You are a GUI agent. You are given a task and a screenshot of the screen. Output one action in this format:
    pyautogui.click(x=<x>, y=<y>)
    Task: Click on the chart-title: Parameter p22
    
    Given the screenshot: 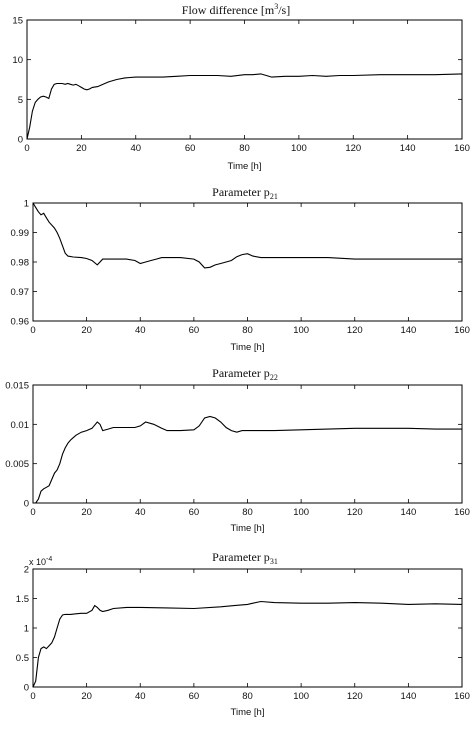 What is the action you would take?
    pyautogui.click(x=245, y=374)
    